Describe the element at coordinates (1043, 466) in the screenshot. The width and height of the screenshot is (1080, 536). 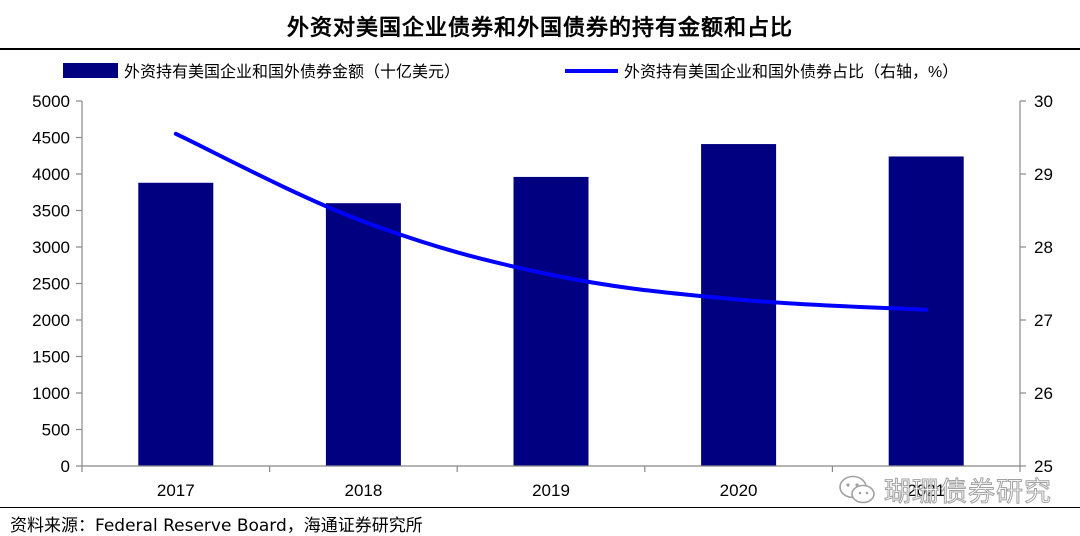
I see `y-right-tick-label: 25` at that location.